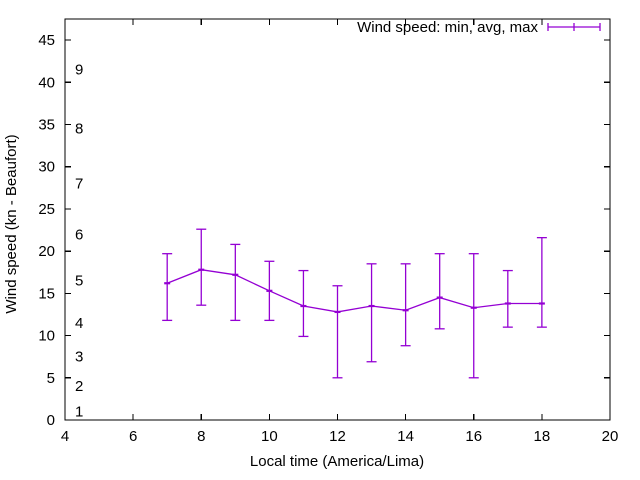 This screenshot has width=640, height=480. Describe the element at coordinates (79, 357) in the screenshot. I see `beaufort-label: 3` at that location.